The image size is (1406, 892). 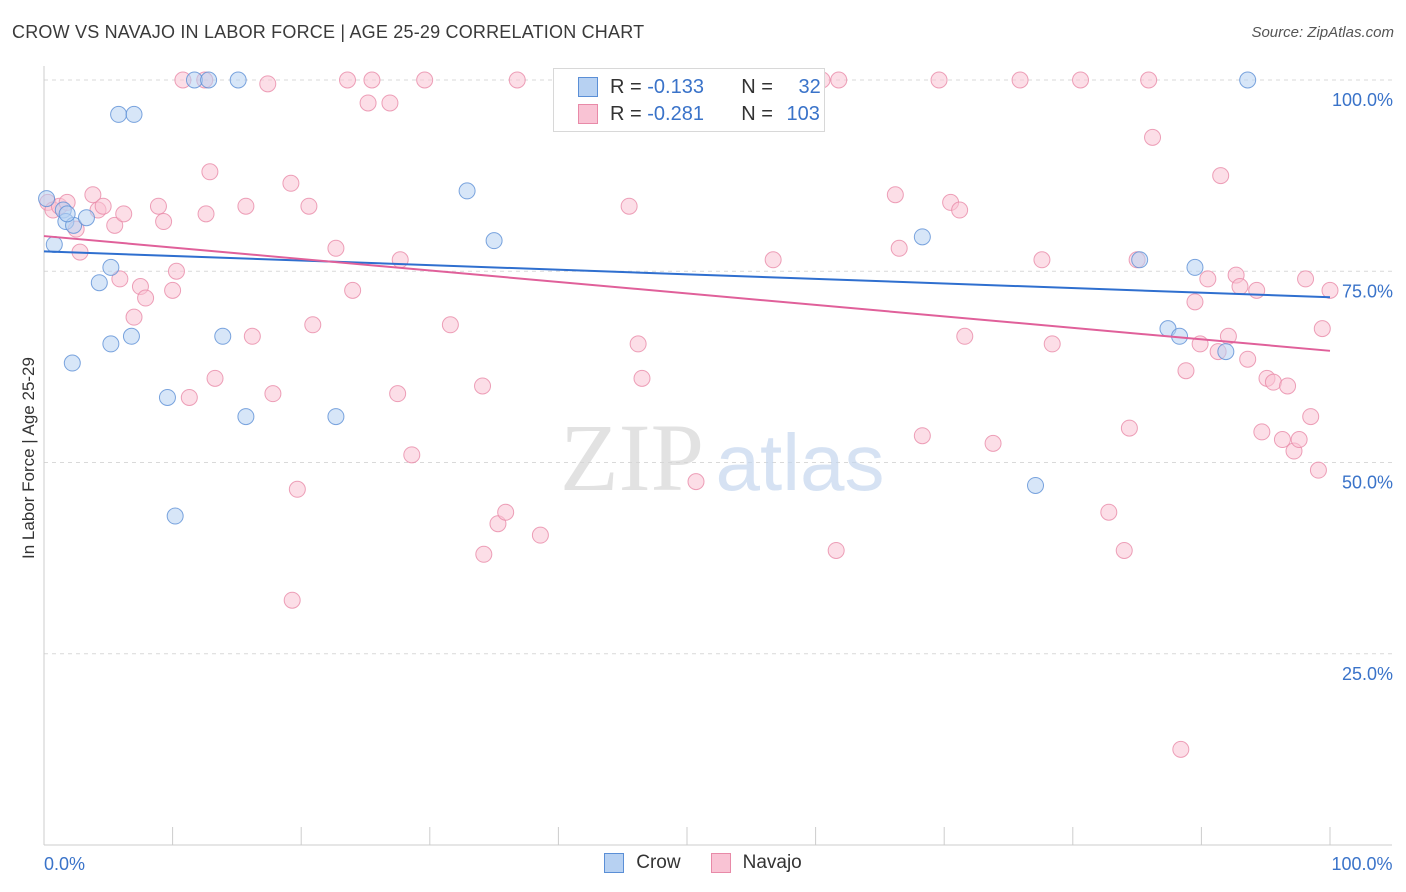 What do you see at coordinates (658, 862) in the screenshot?
I see `crow-legend-label: Crow` at bounding box center [658, 862].